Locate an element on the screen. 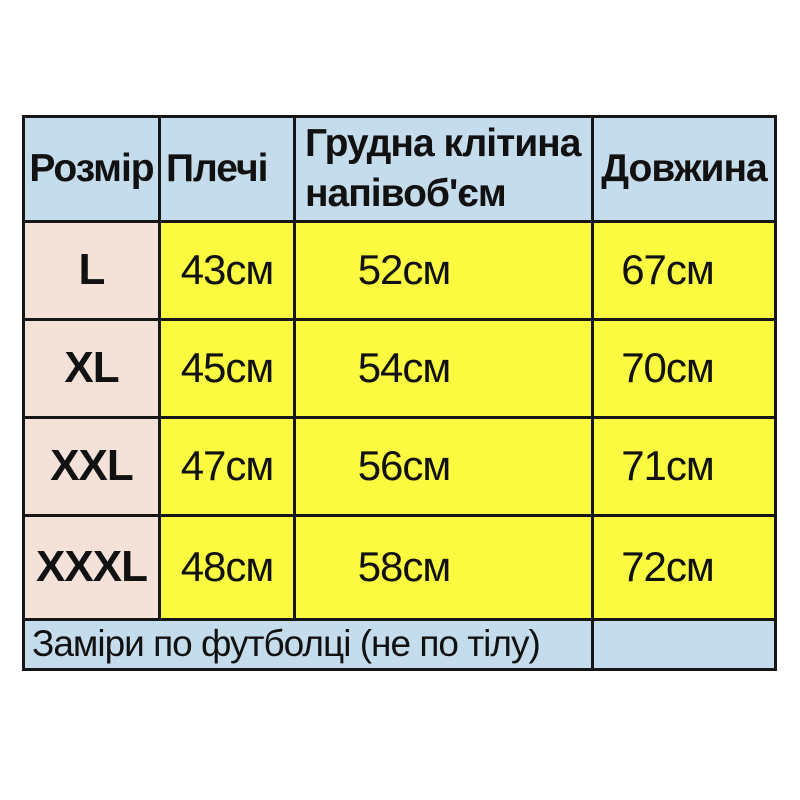 The image size is (800, 800). chest-value: 52см is located at coordinates (443, 270).